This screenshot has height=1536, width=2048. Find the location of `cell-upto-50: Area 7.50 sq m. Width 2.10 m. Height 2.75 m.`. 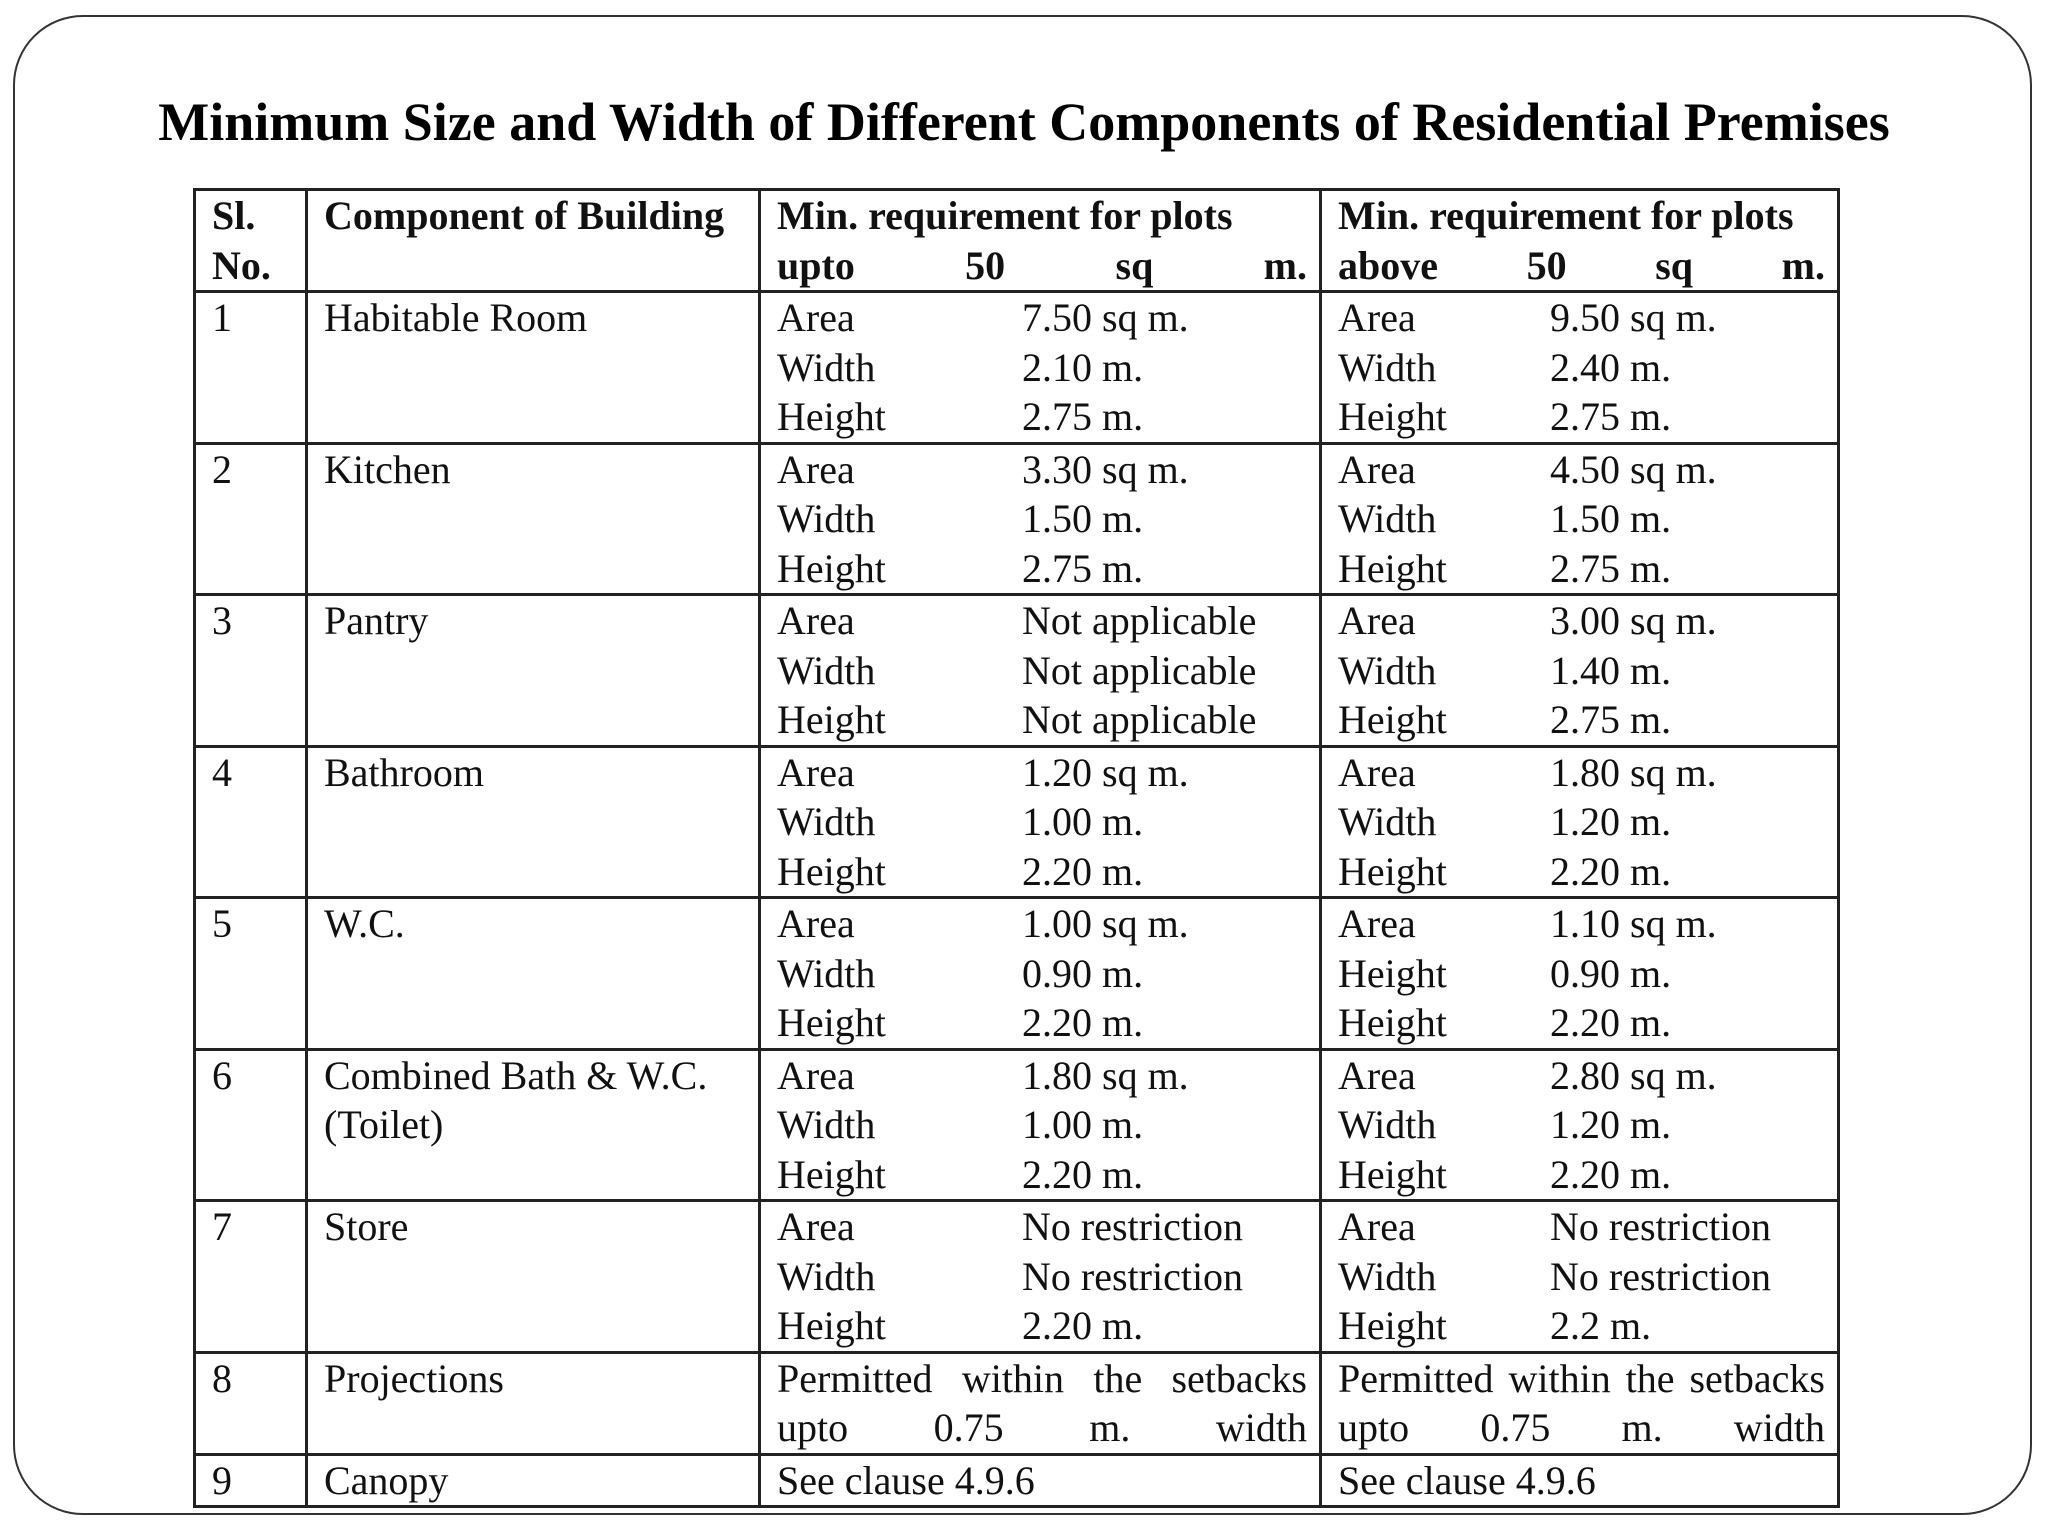

cell-upto-50: Area 7.50 sq m. Width 2.10 m. Height 2.75 m. is located at coordinates (1040, 367).